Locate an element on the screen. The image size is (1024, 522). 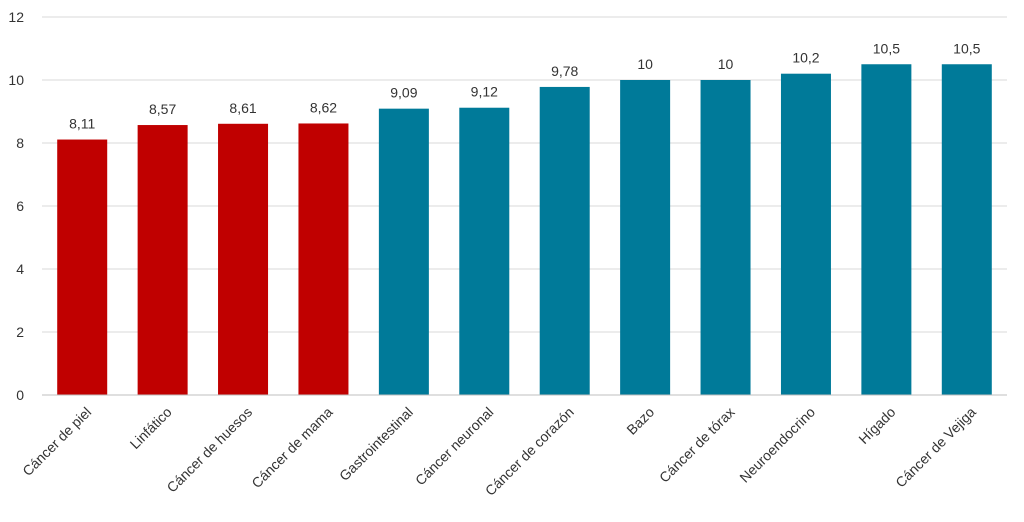
bar-value-label: 8,57 is located at coordinates (162, 109).